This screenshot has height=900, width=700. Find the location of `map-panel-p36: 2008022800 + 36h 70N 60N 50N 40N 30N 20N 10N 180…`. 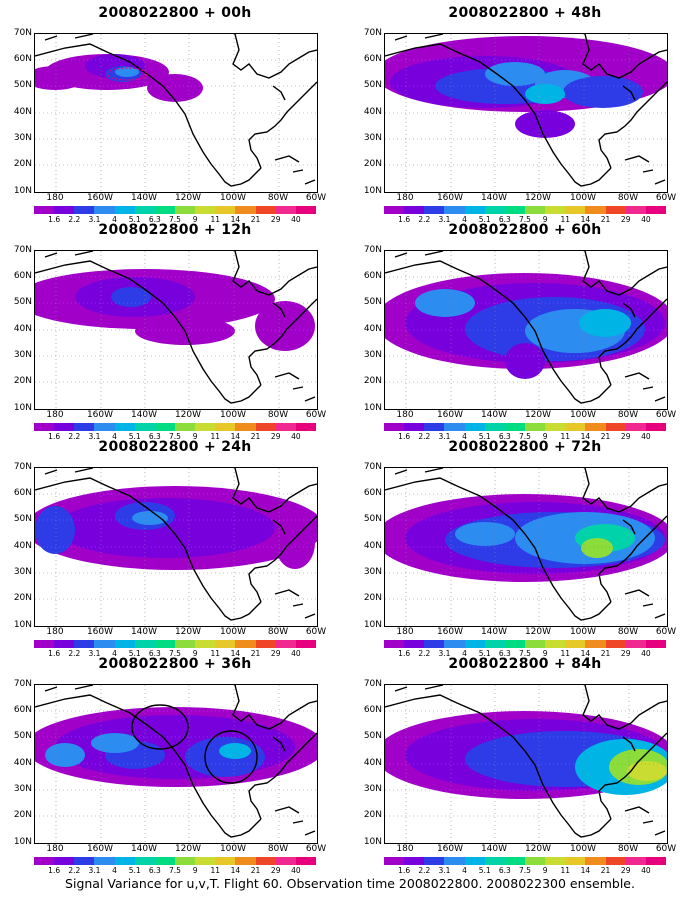

map-panel-p36: 2008022800 + 36h 70N 60N 50N 40N 30N 20N 10N 180… is located at coordinates (175, 765).